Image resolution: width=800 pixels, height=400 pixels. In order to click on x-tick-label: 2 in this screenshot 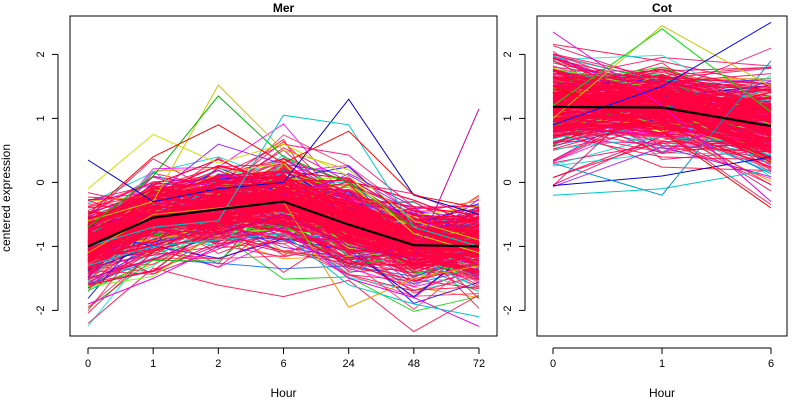, I will do `click(218, 364)`.